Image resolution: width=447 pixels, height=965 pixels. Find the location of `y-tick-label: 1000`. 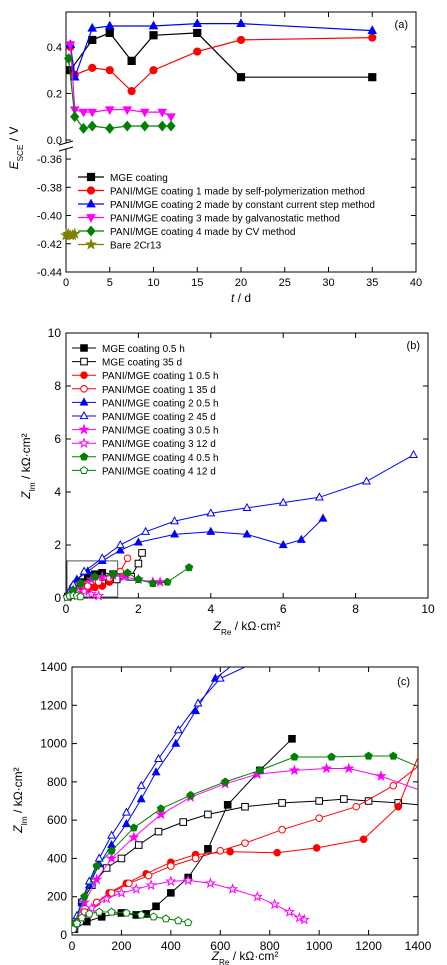

y-tick-label: 1000 is located at coordinates (53, 744).